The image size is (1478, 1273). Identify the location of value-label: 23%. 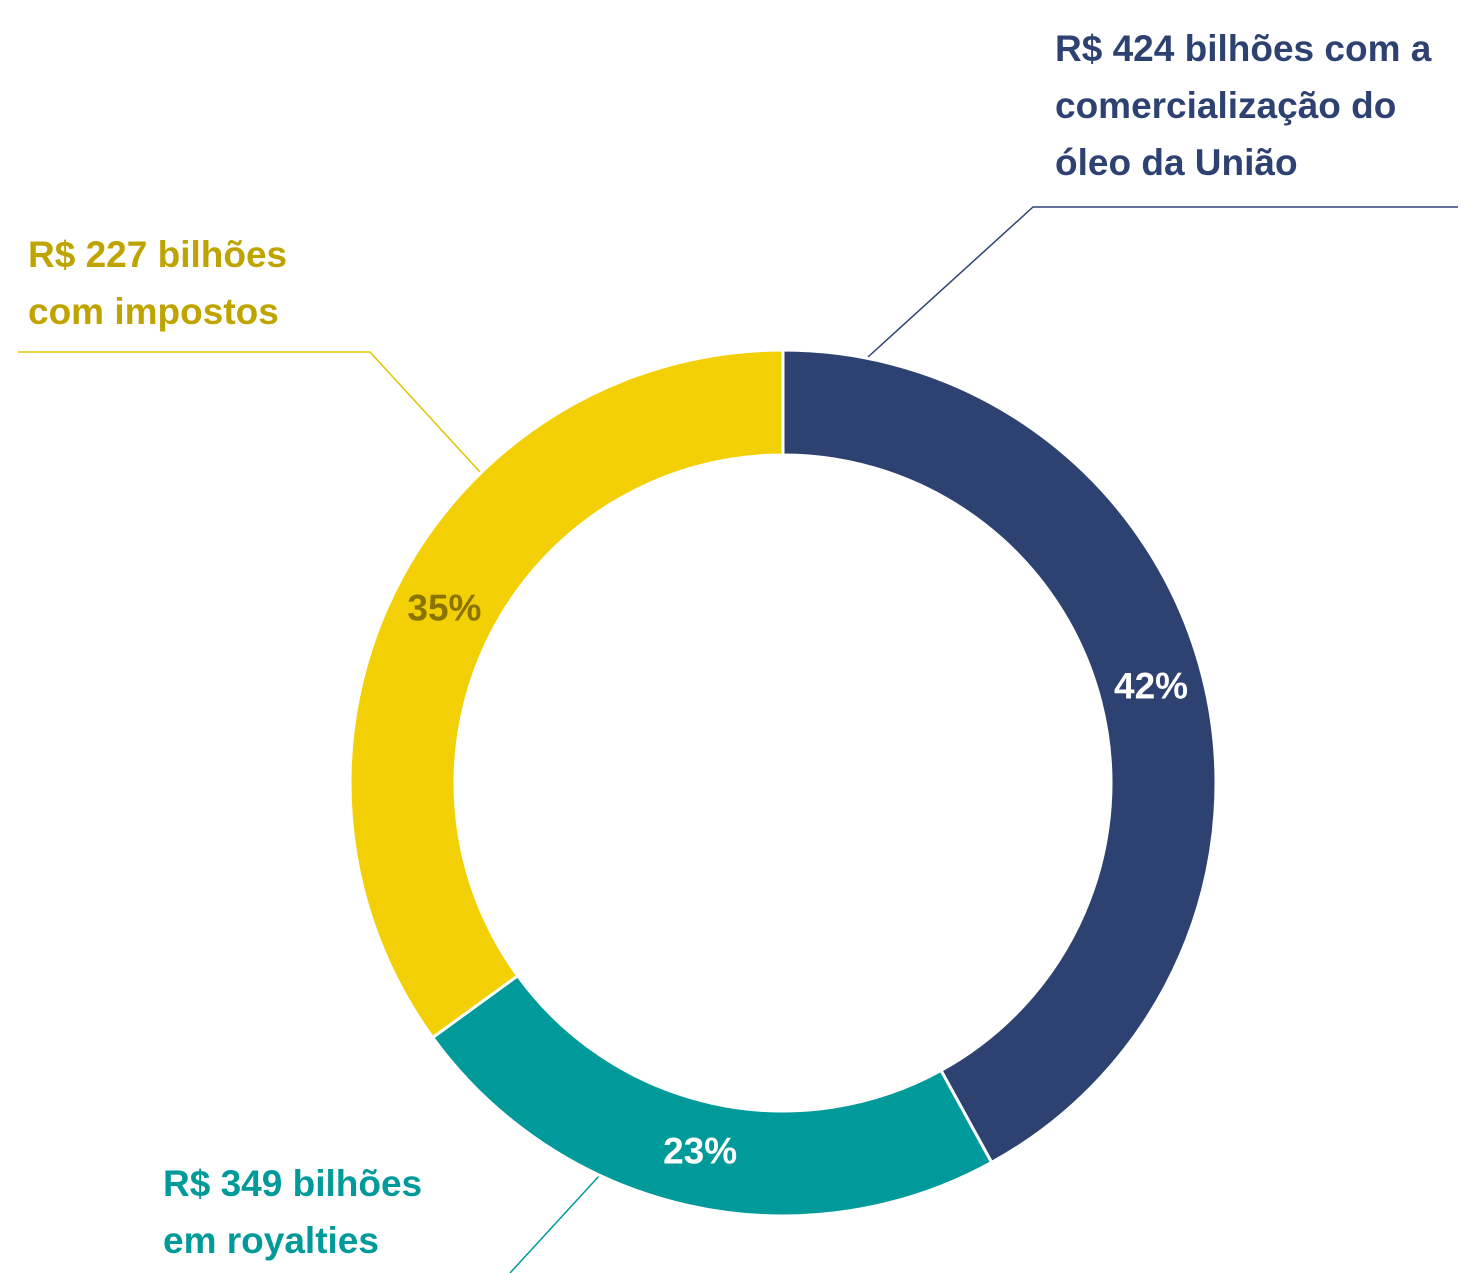
(700, 1151).